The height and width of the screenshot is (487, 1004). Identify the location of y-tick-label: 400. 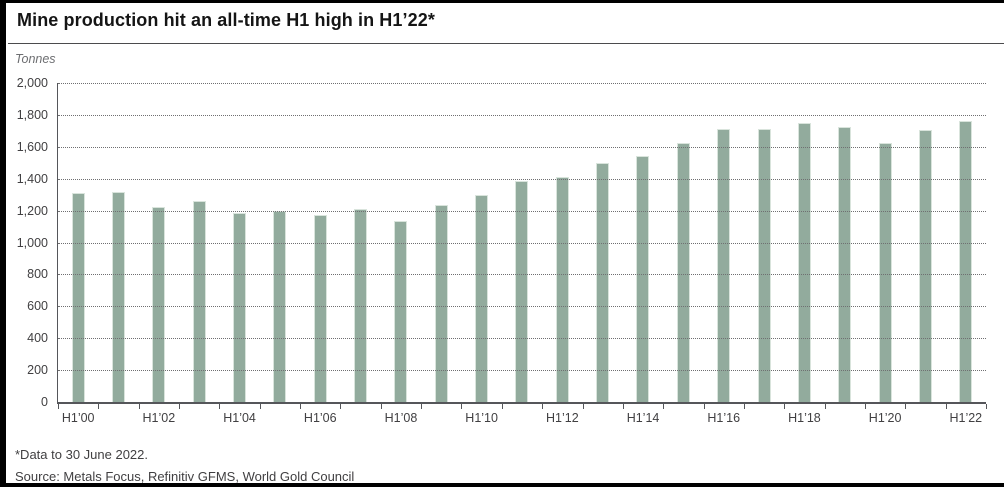
(37, 338).